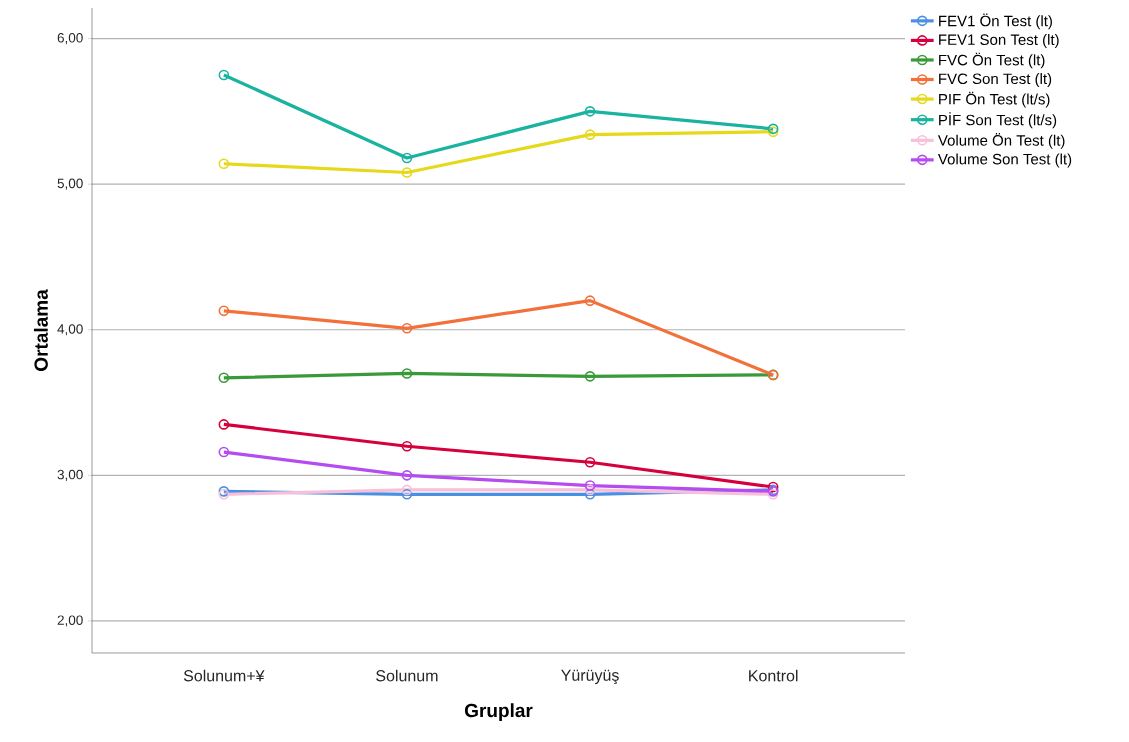  What do you see at coordinates (773, 675) in the screenshot?
I see `x-tick-label: Kontrol` at bounding box center [773, 675].